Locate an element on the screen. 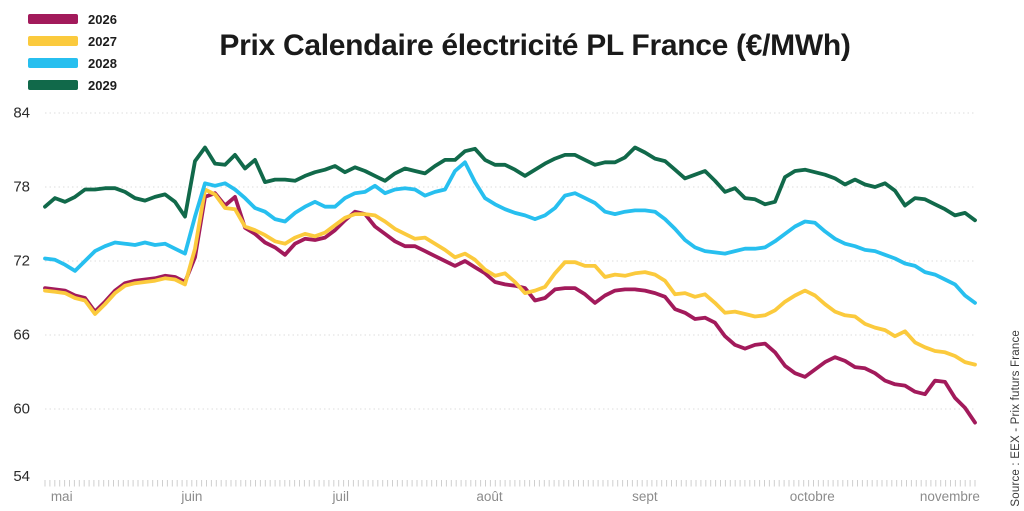 This screenshot has height=511, width=1024. y-axis-labels: 84 78 72 66 60 54 is located at coordinates (21, 295).